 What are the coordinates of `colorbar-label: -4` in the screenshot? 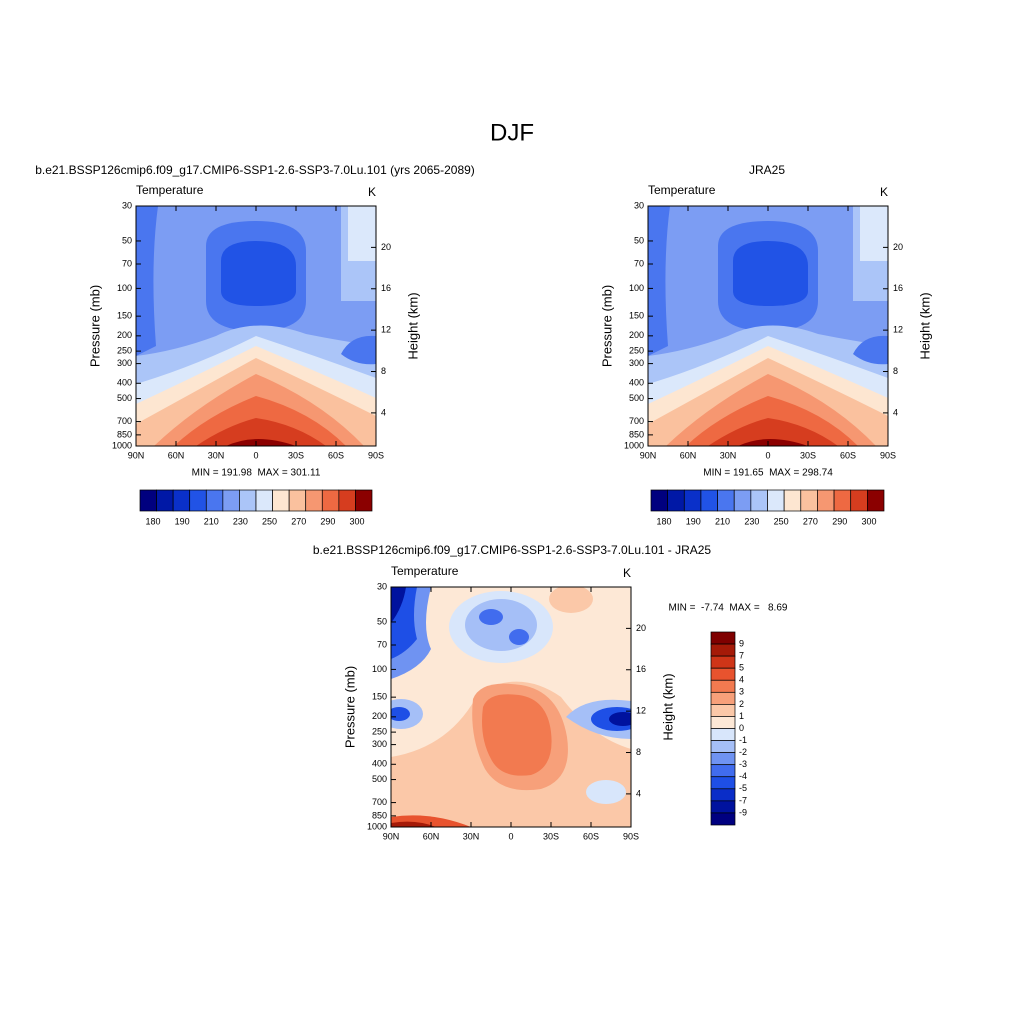 It's located at (743, 776).